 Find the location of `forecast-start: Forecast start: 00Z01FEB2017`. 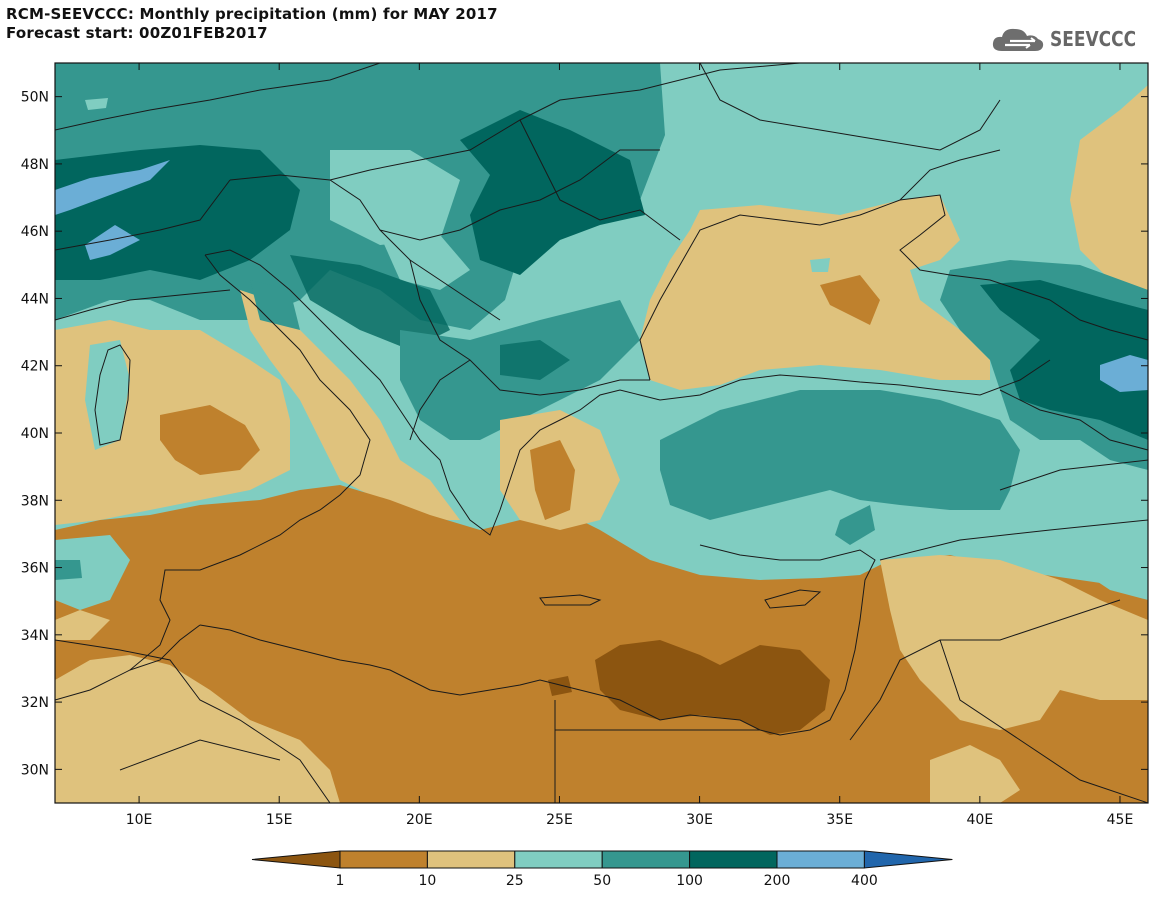

forecast-start: Forecast start: 00Z01FEB2017 is located at coordinates (137, 33).